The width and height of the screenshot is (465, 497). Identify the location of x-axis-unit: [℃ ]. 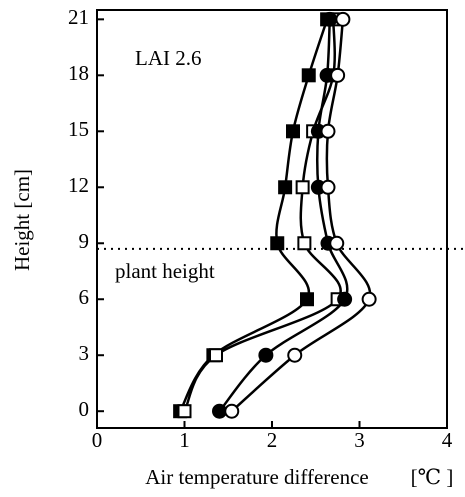
(432, 477).